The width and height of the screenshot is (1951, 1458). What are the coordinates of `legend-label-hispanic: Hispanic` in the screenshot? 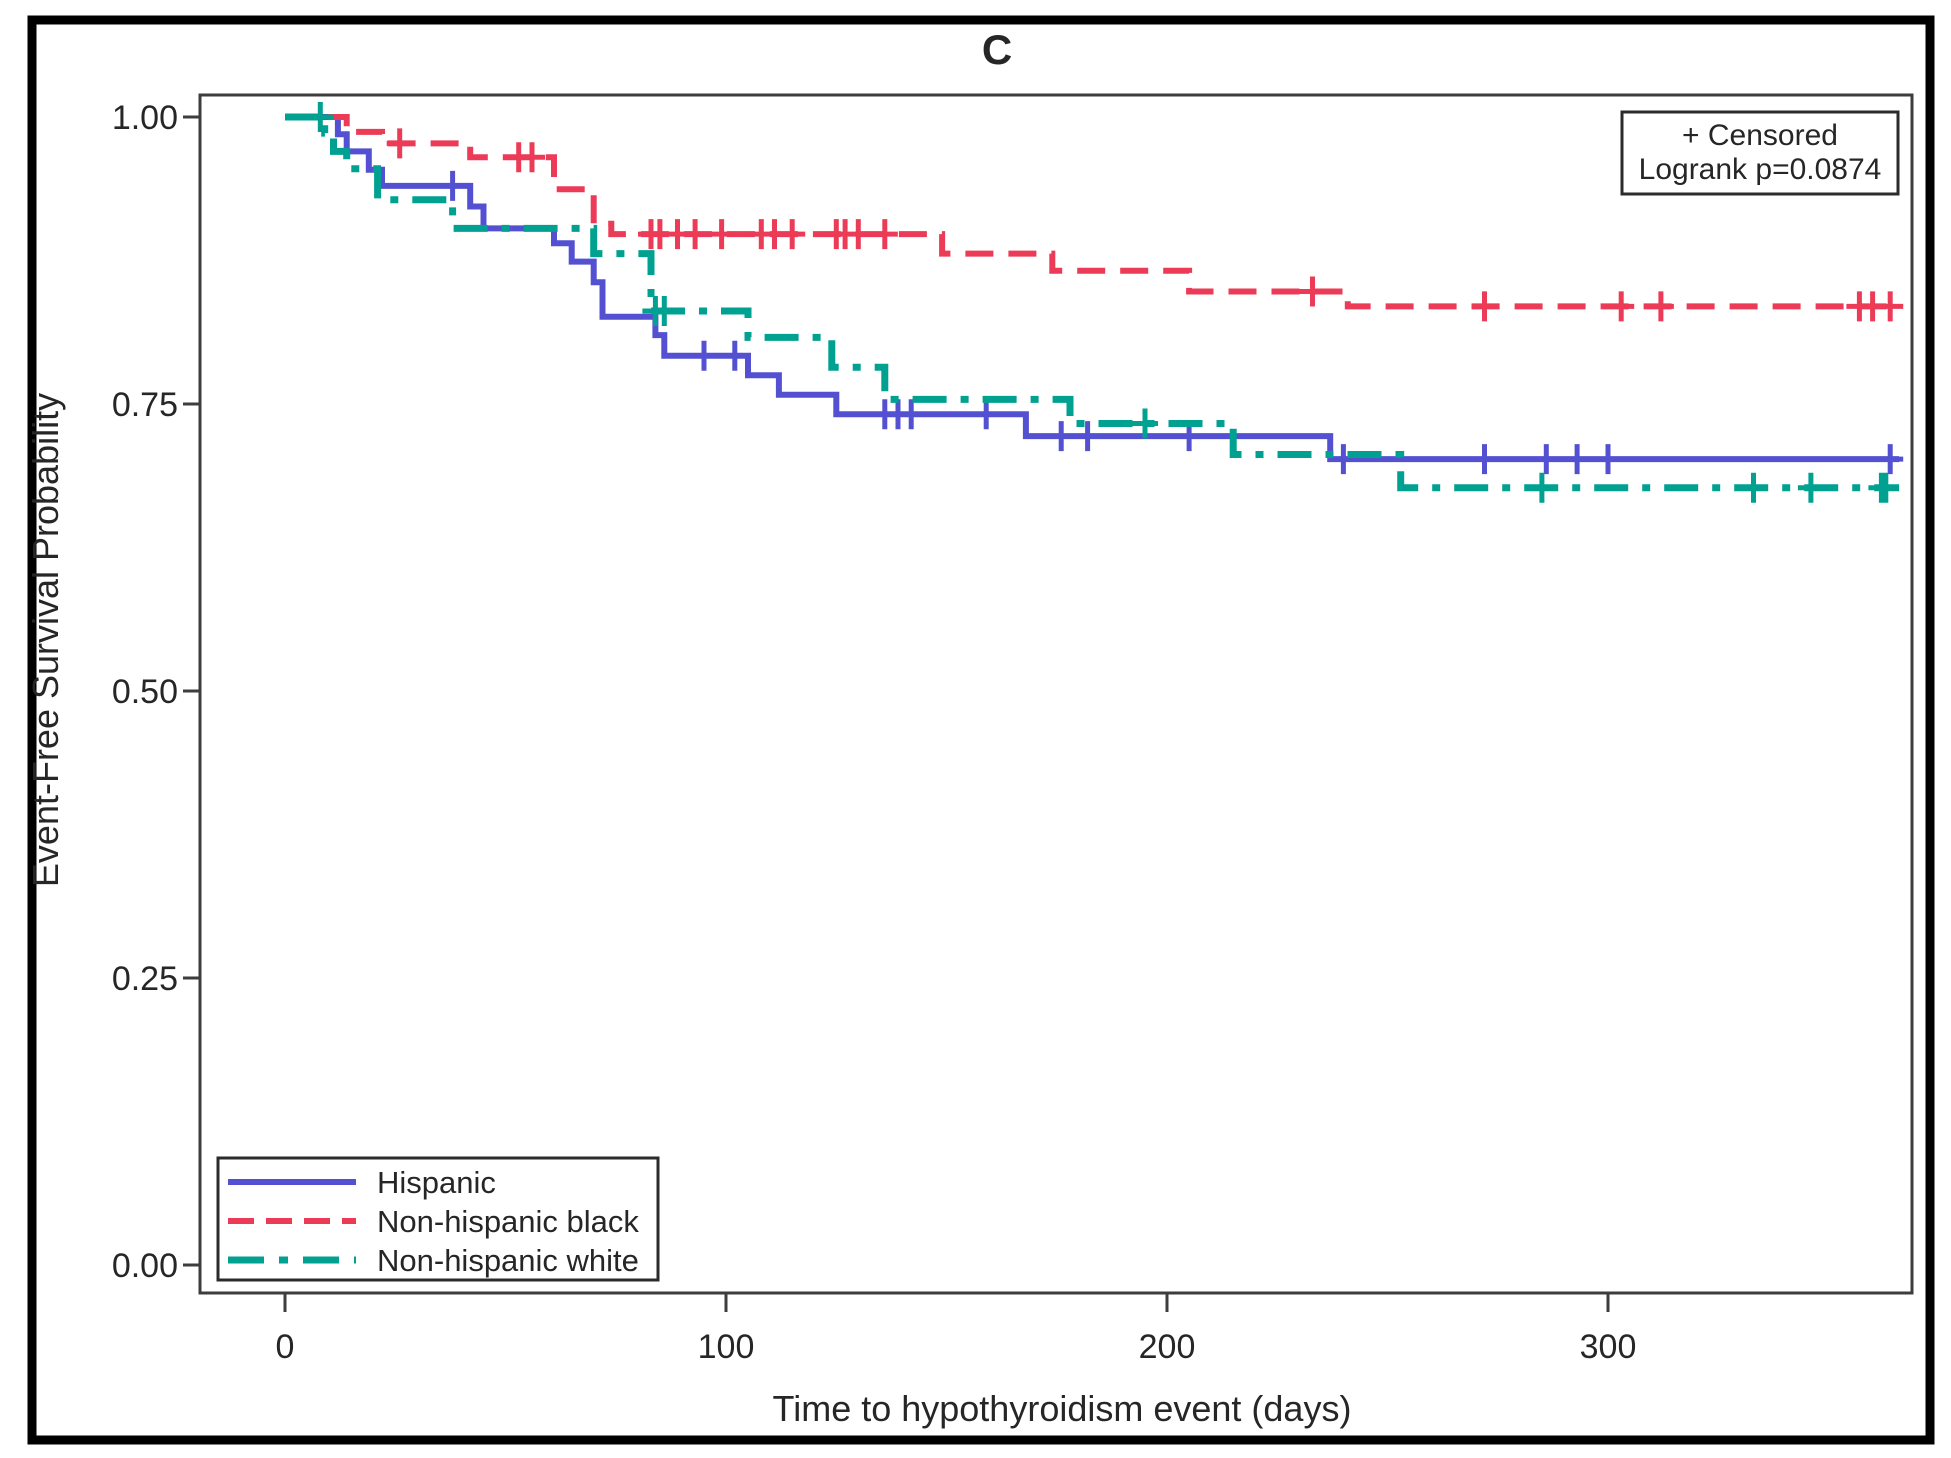 It's located at (436, 1182).